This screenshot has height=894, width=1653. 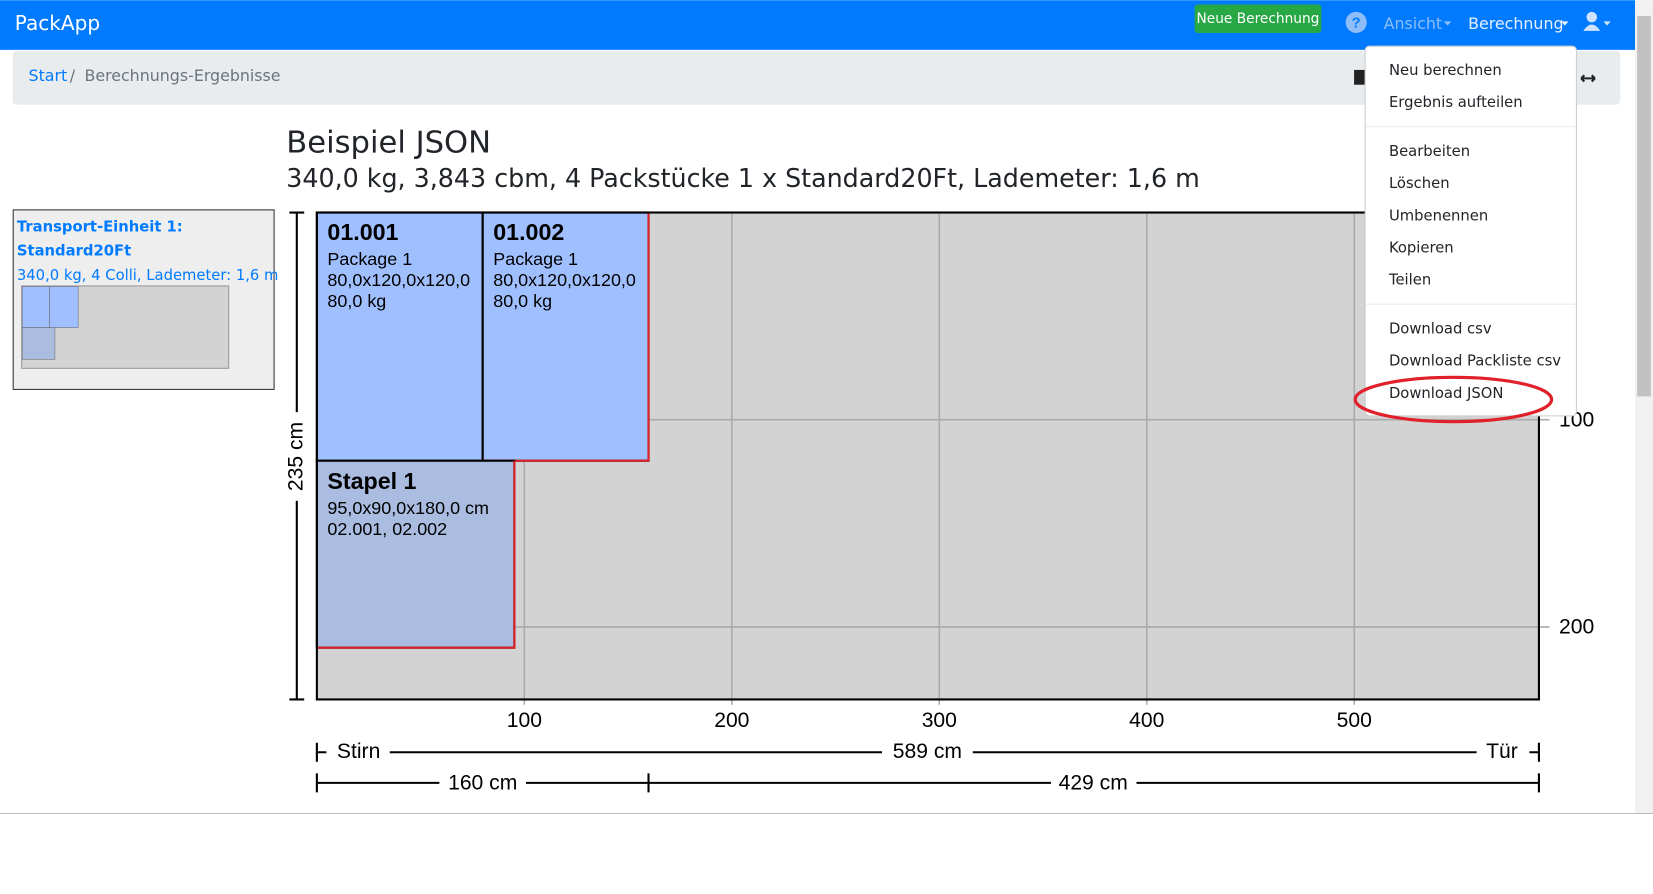 I want to click on length-end: Tür, so click(x=1502, y=751).